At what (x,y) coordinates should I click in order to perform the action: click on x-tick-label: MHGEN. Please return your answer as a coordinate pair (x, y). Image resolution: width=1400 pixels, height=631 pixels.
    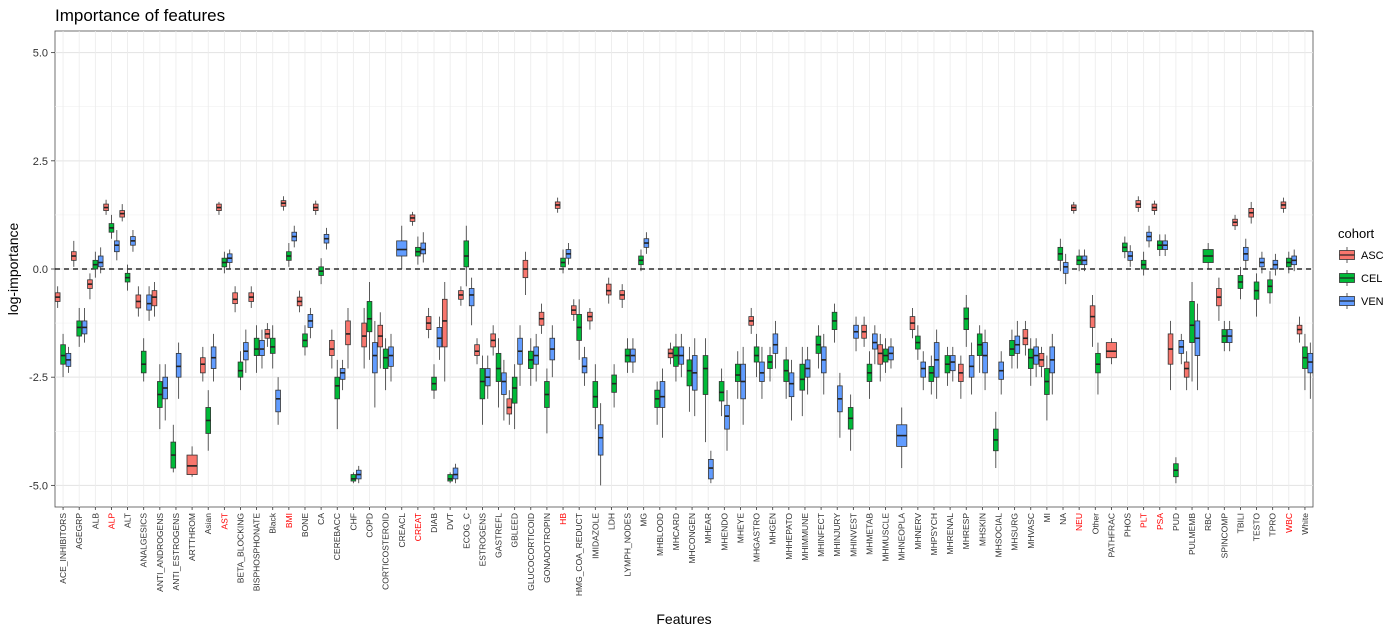
    Looking at the image, I should click on (773, 529).